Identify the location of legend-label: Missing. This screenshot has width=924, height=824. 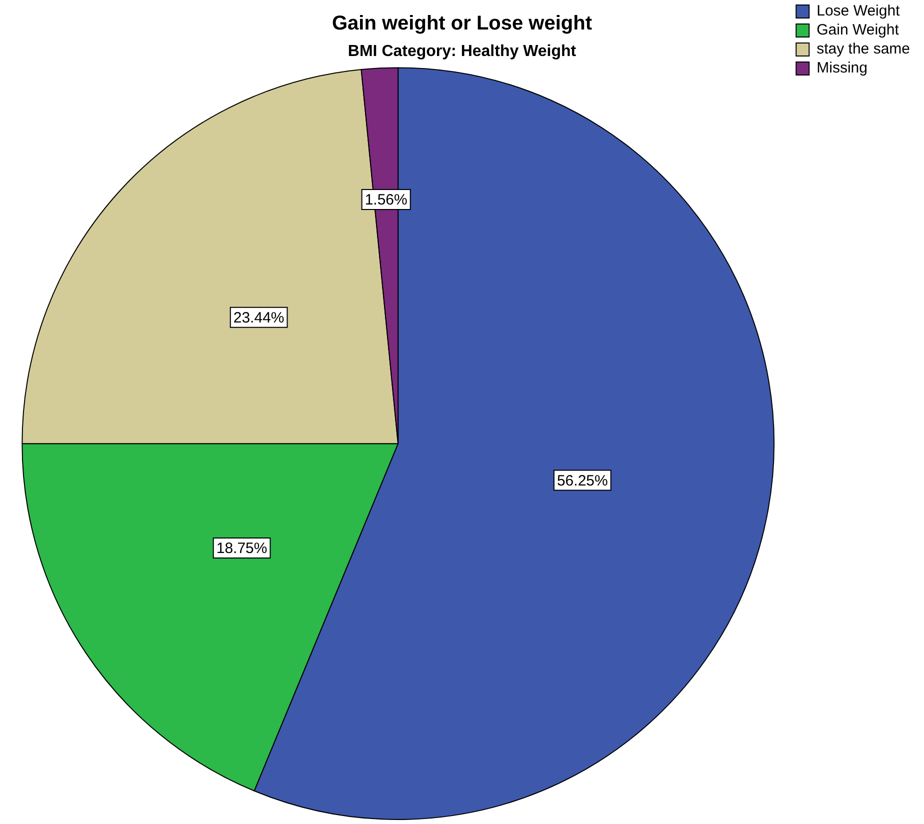
(842, 68).